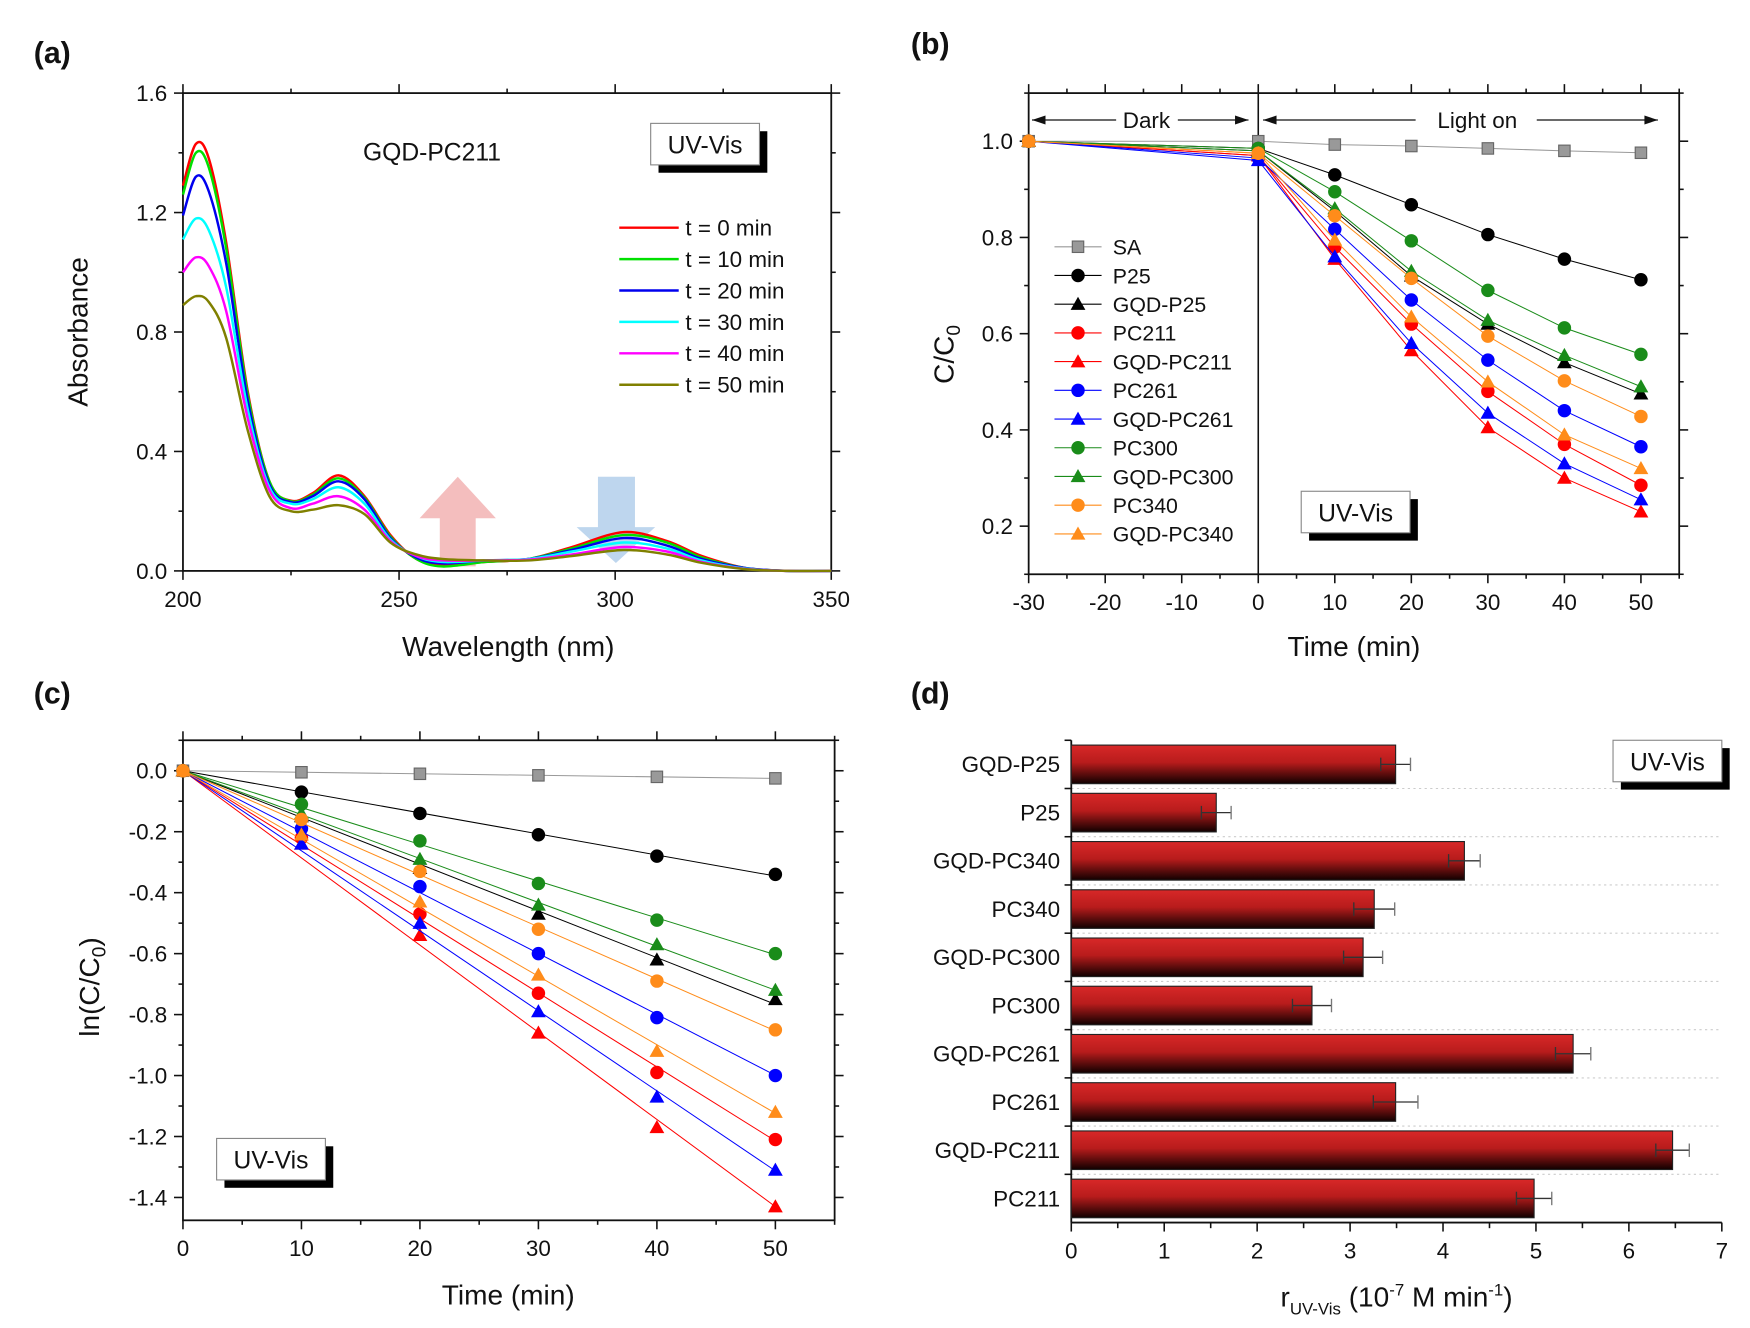  Describe the element at coordinates (1145, 449) in the screenshot. I see `legend-label: PC300` at that location.